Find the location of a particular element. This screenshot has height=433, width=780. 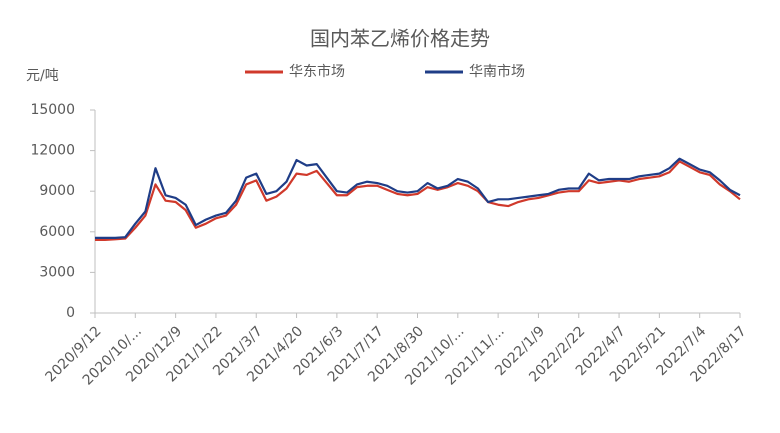

legend-label: 华东市场 is located at coordinates (317, 71).